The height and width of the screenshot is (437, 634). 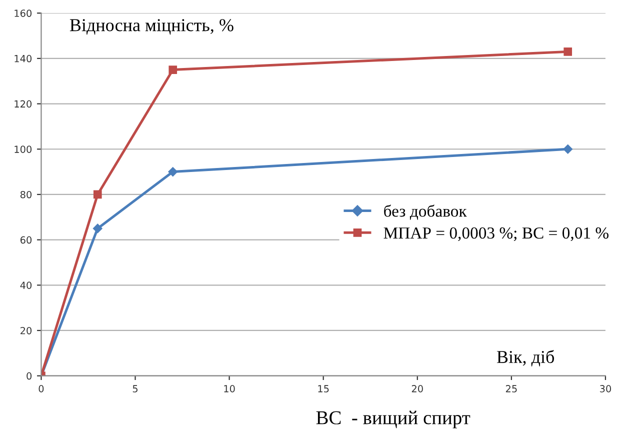 What do you see at coordinates (23, 149) in the screenshot?
I see `y-tick-label: 100` at bounding box center [23, 149].